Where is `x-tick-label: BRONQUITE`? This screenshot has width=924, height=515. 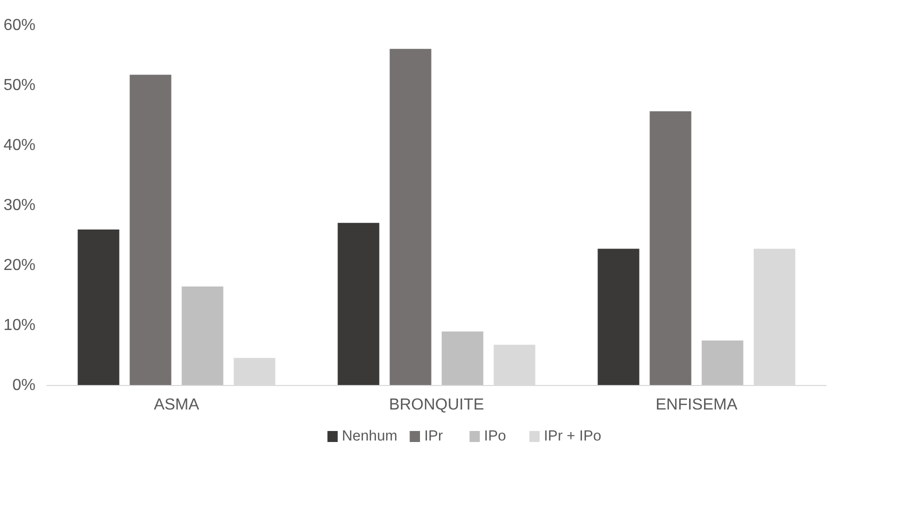 x-tick-label: BRONQUITE is located at coordinates (436, 405).